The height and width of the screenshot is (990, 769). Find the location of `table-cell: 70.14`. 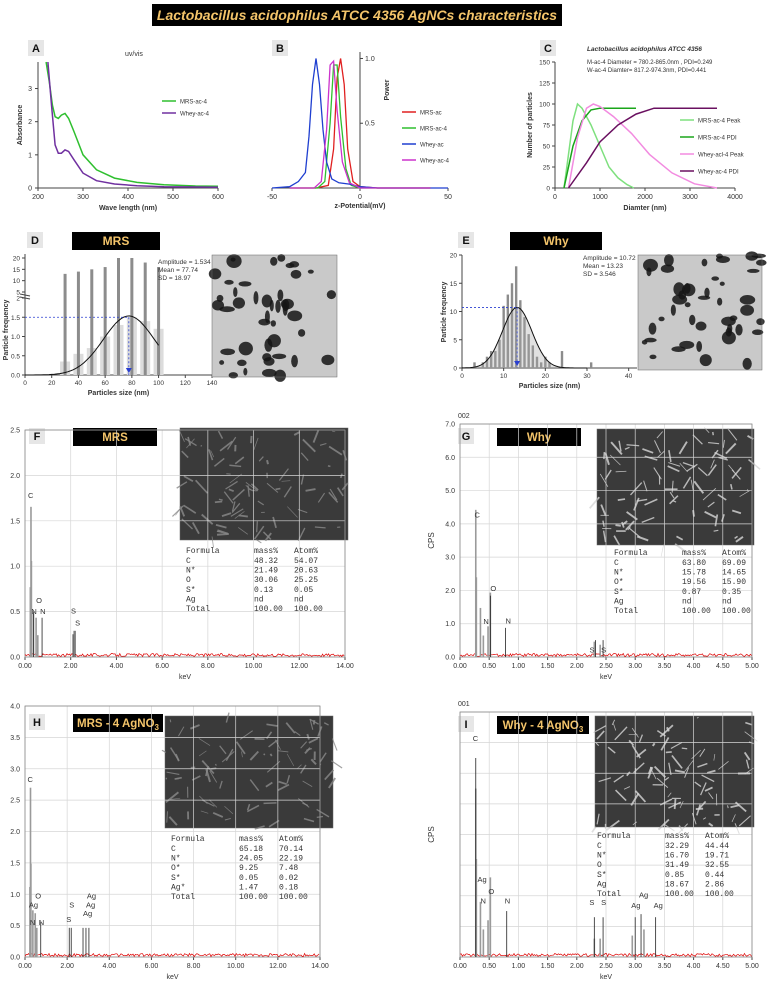

table-cell: 70.14 is located at coordinates (291, 849).